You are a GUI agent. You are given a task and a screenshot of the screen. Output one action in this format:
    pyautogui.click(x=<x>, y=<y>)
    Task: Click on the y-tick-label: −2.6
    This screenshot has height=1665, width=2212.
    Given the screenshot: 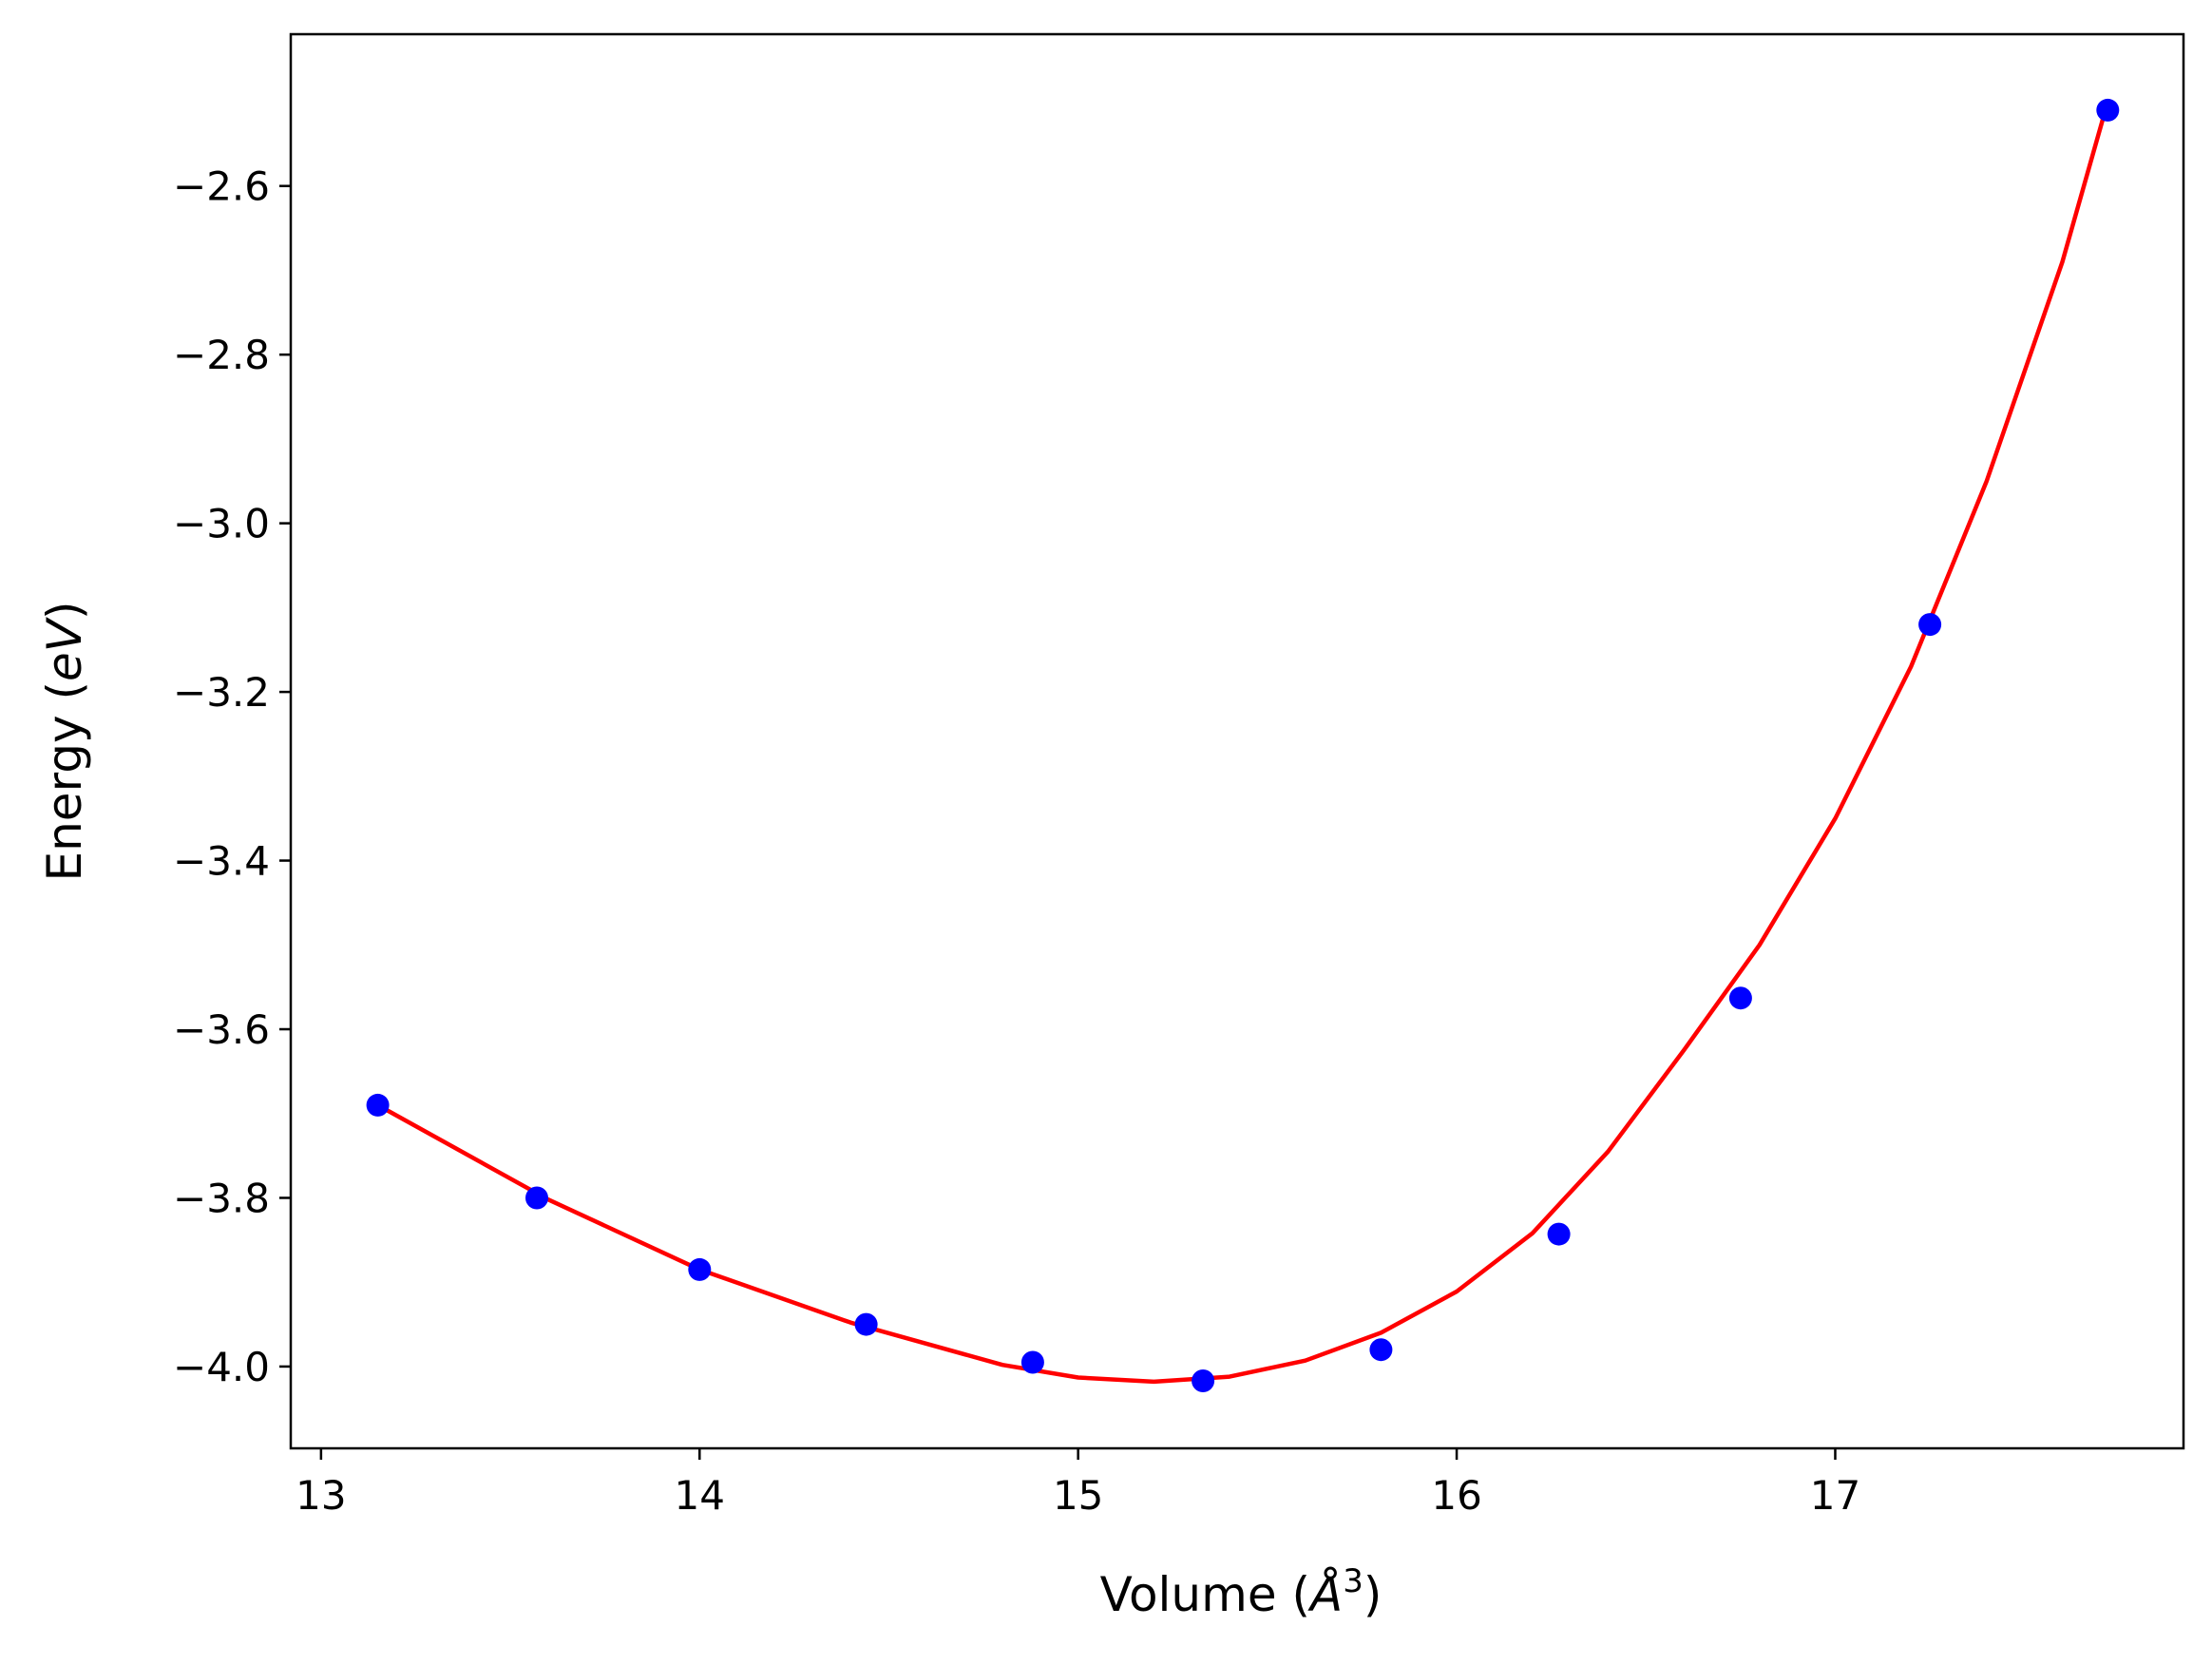 What is the action you would take?
    pyautogui.click(x=221, y=186)
    